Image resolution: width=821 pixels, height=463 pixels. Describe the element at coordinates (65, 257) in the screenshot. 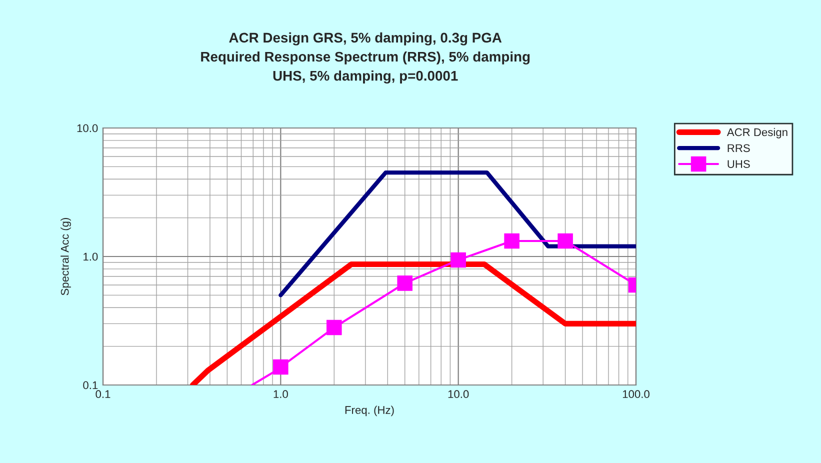

I see `y-axis-title: Spectral Acc (g)` at that location.